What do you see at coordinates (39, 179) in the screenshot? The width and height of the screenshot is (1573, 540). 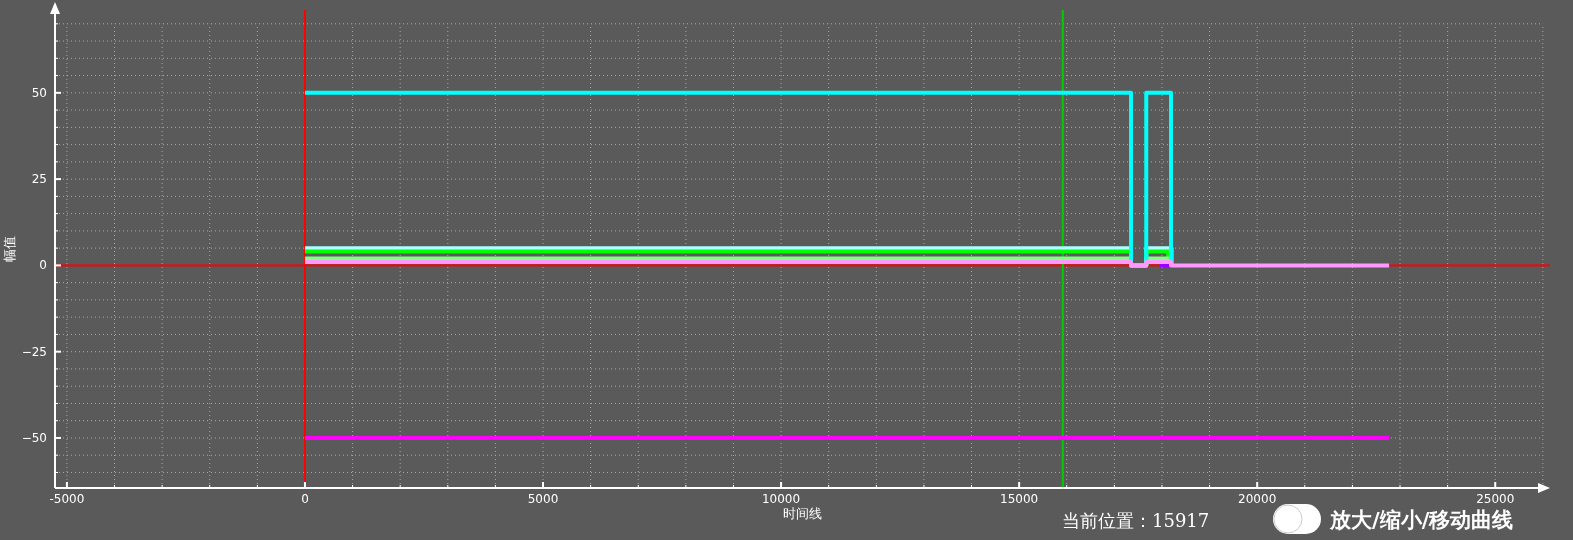 I see `y-tick-label: 25` at bounding box center [39, 179].